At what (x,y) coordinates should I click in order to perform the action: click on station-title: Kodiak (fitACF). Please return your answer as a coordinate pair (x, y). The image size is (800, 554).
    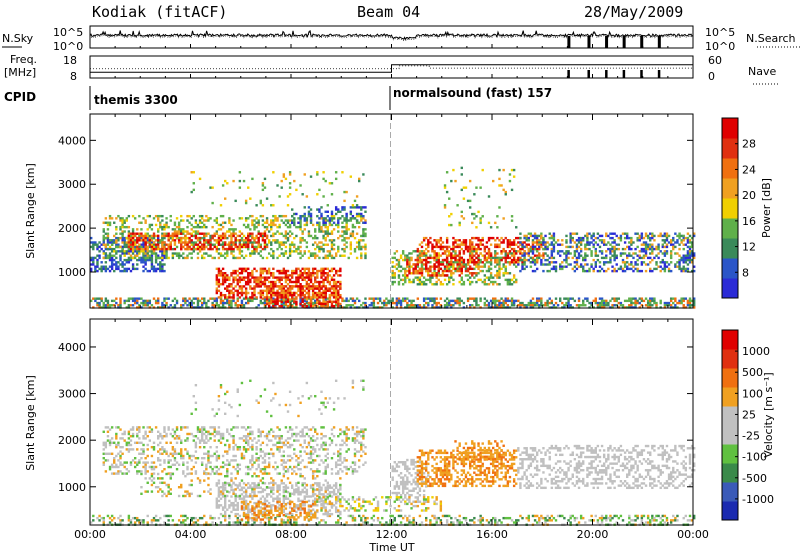
    Looking at the image, I should click on (159, 12).